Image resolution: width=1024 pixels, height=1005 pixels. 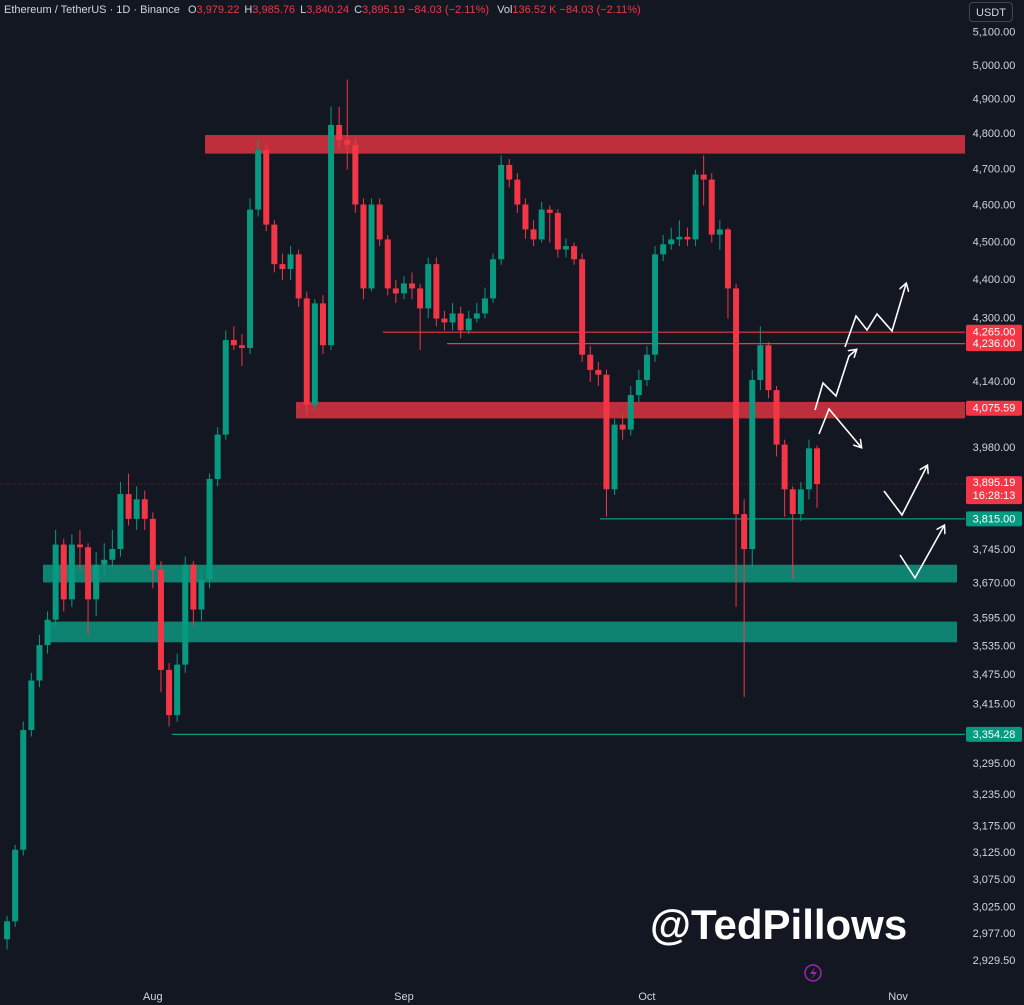 What do you see at coordinates (600, 10) in the screenshot?
I see `vol-change: −84.03 (−2.11%)` at bounding box center [600, 10].